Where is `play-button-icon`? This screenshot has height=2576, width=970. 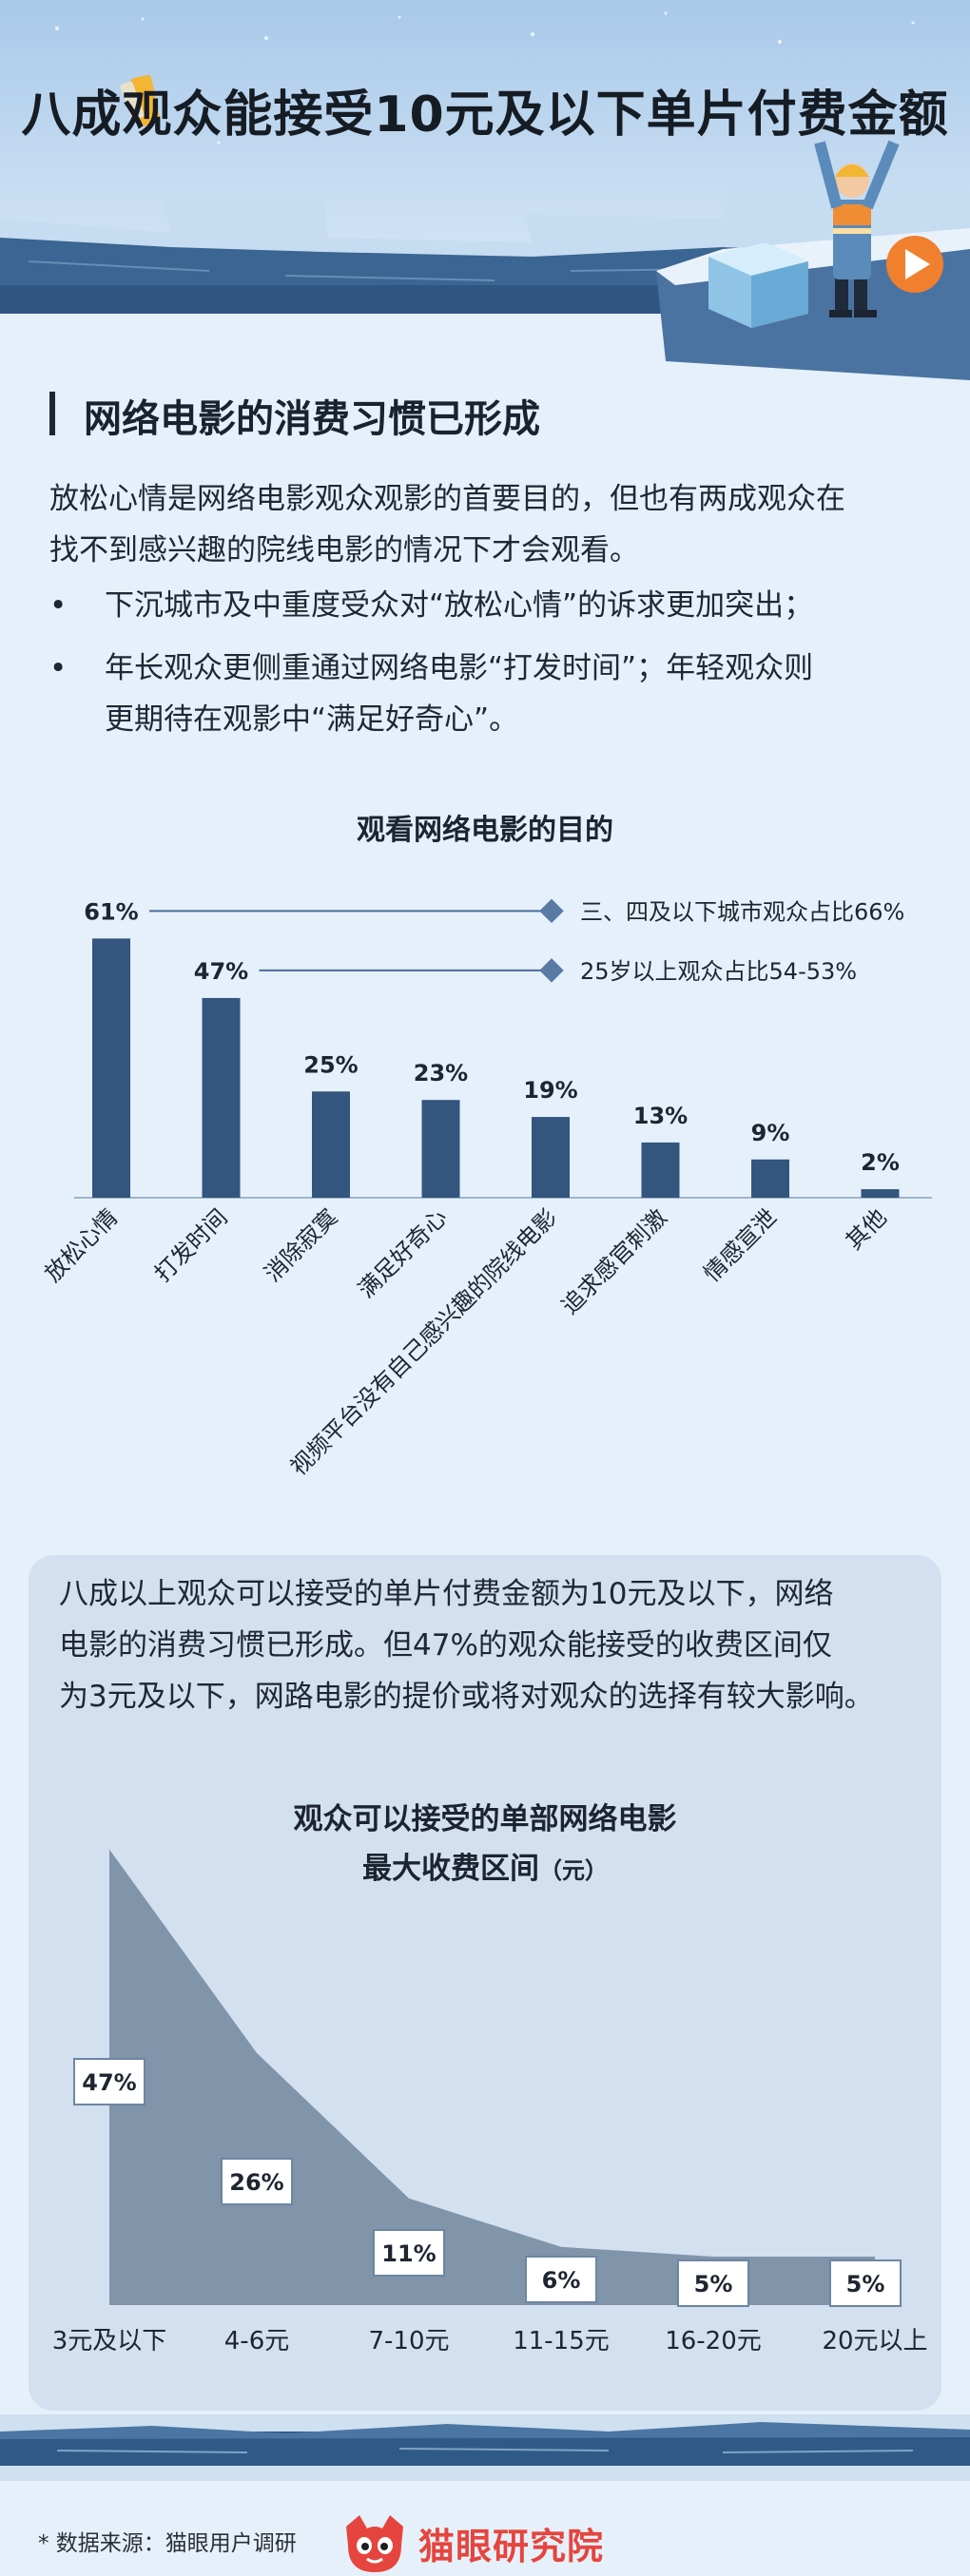 play-button-icon is located at coordinates (914, 265).